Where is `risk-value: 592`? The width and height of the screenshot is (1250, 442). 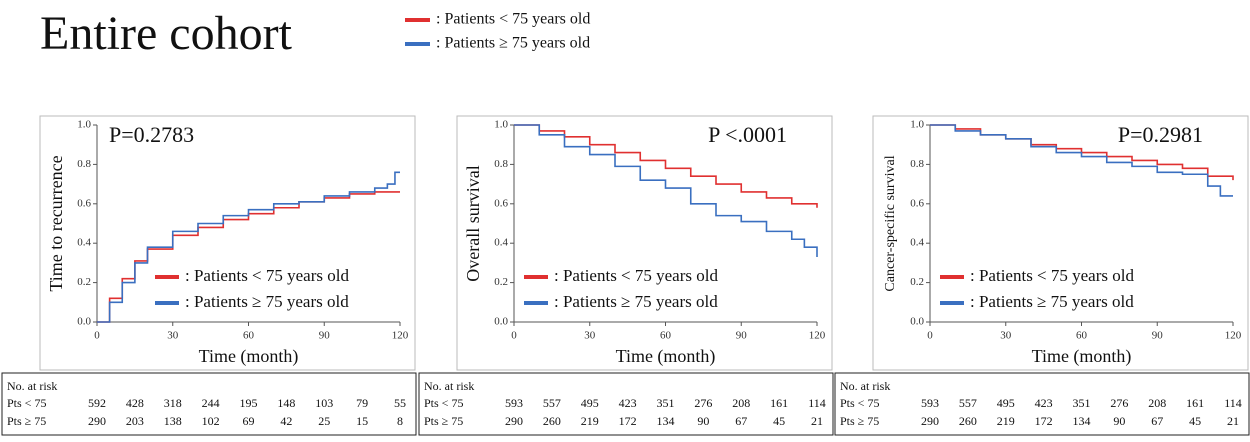 risk-value: 592 is located at coordinates (97, 403).